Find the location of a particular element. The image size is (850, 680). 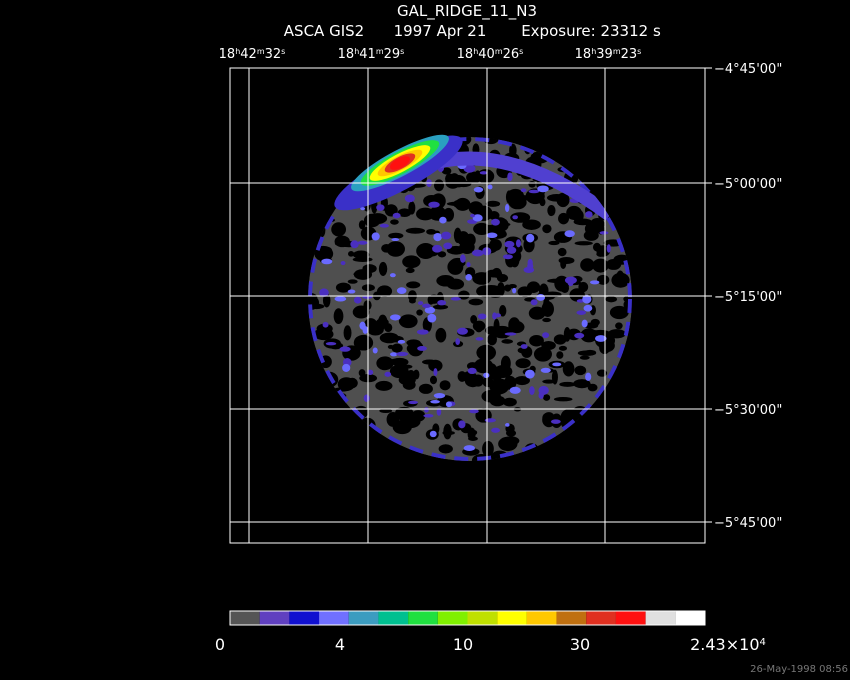

ra-value: 32 is located at coordinates (273, 54).